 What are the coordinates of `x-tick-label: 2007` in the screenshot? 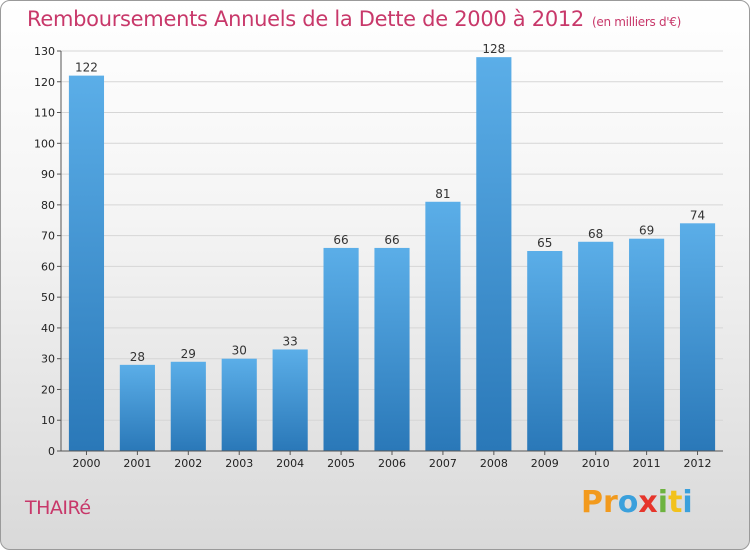 It's located at (443, 463).